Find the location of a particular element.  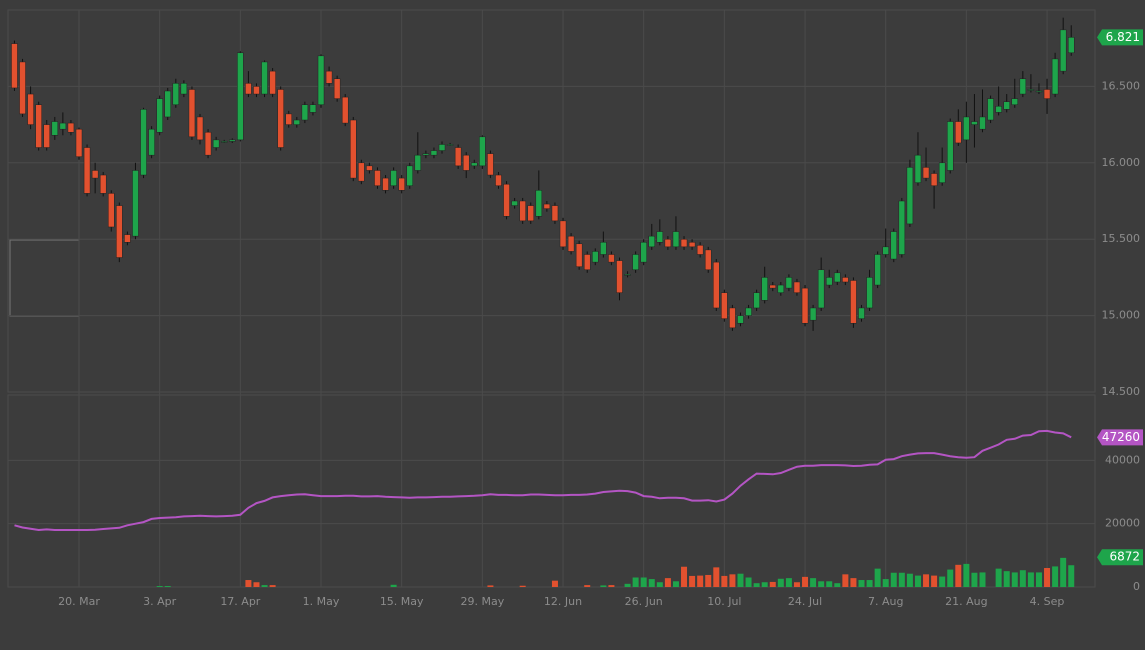

x-tick-label: 1. May is located at coordinates (321, 601).